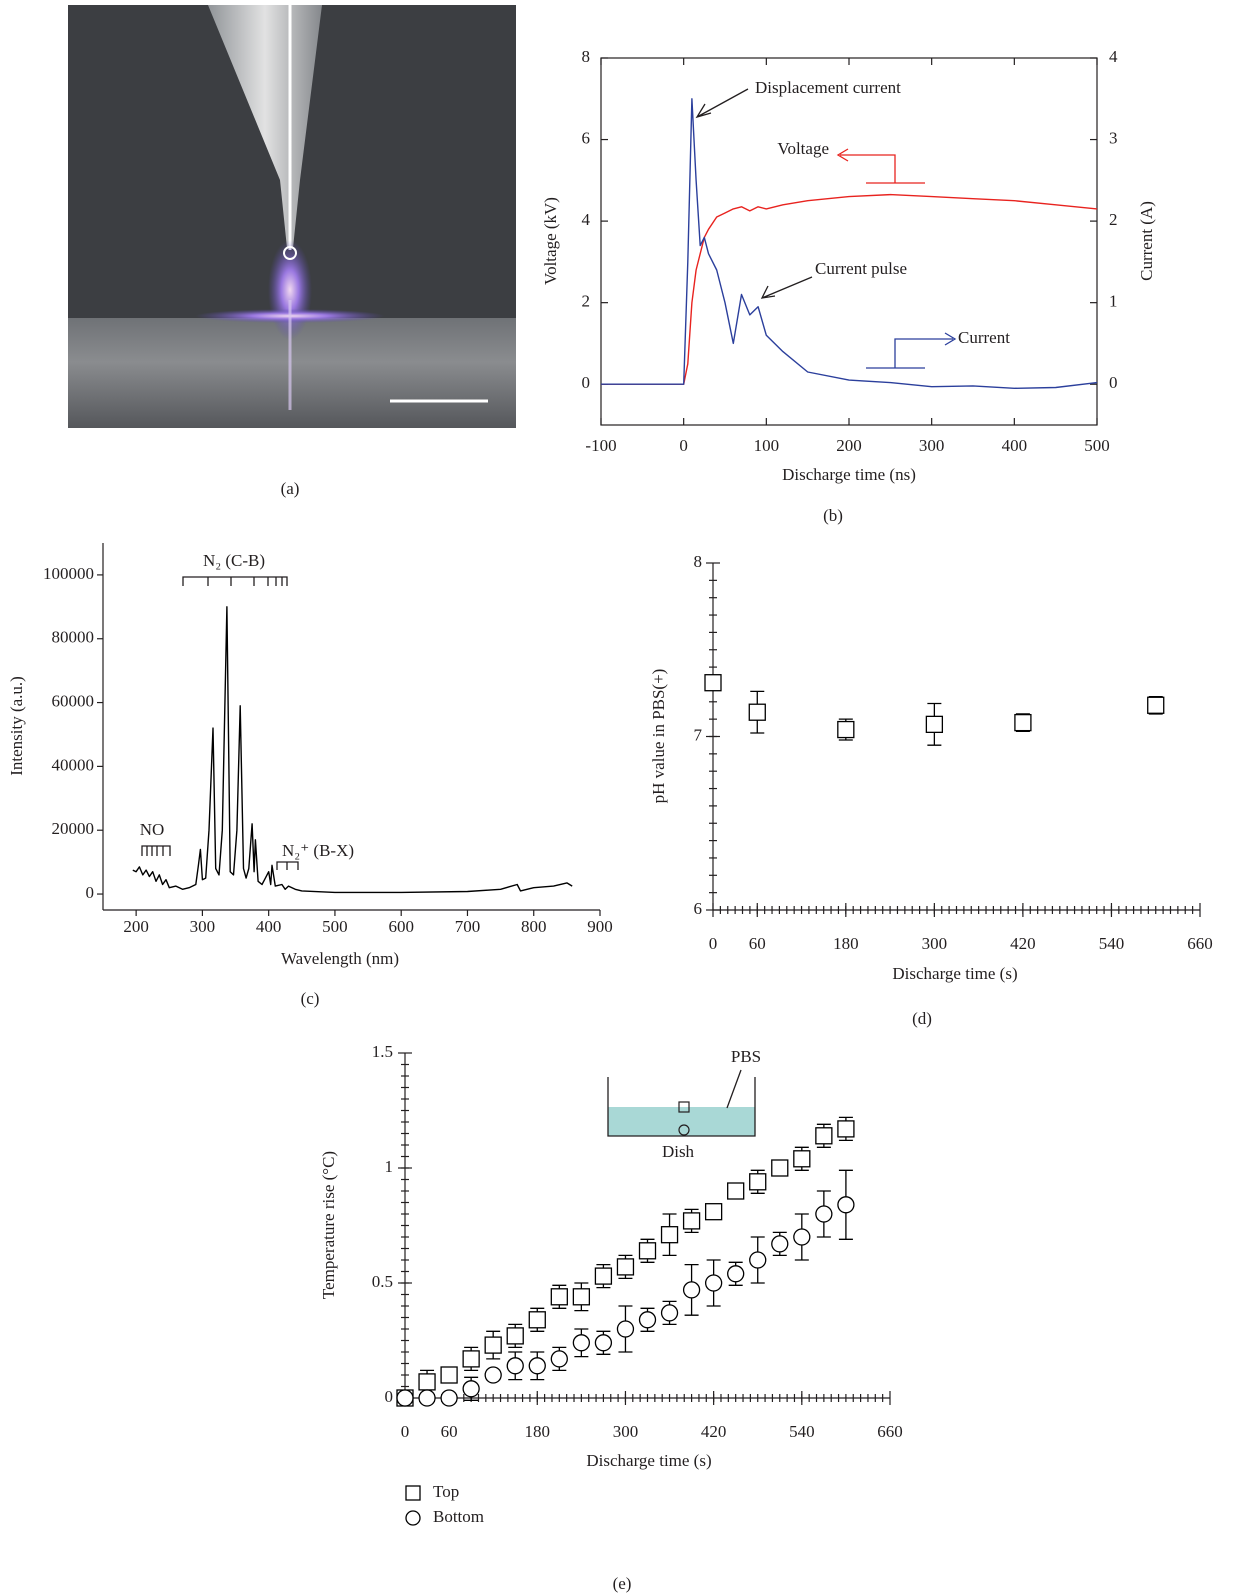 The width and height of the screenshot is (1247, 1596). What do you see at coordinates (1023, 943) in the screenshot?
I see `x-tick-label: 420` at bounding box center [1023, 943].